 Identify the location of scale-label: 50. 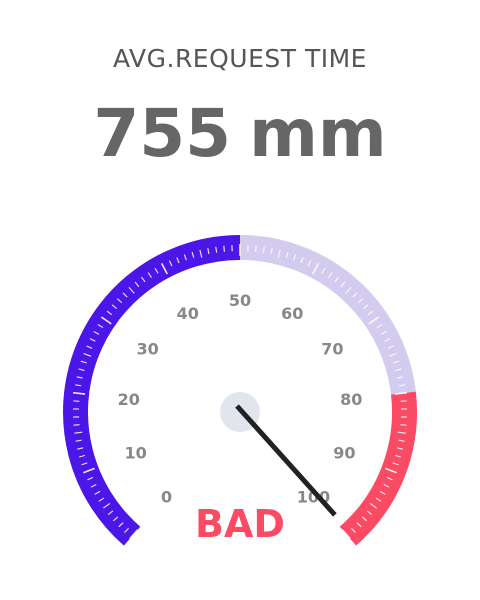
(240, 300).